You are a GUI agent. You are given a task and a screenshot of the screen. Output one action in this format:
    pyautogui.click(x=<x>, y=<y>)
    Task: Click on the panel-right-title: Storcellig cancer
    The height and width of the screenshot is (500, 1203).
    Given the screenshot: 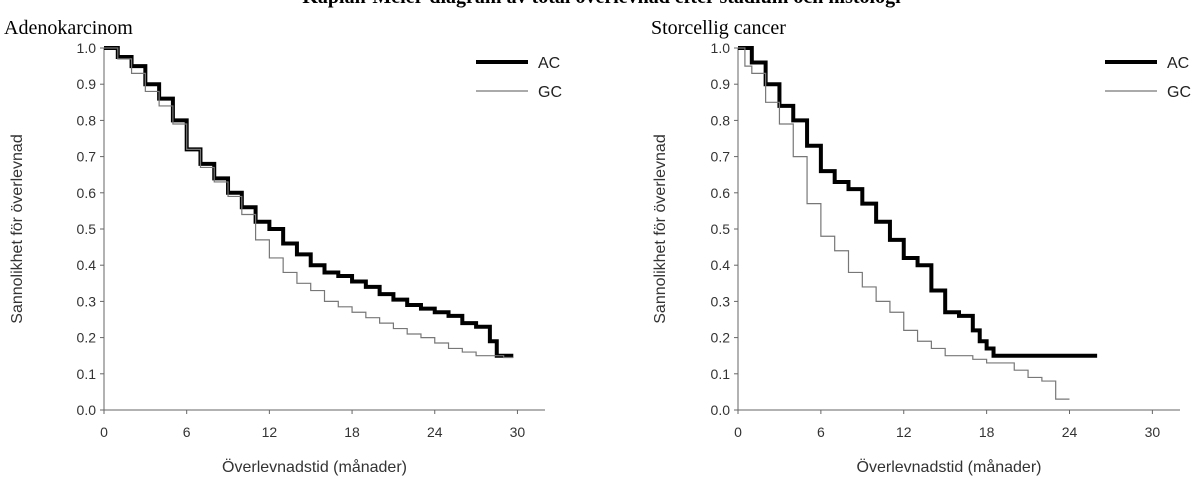 What is the action you would take?
    pyautogui.click(x=718, y=28)
    